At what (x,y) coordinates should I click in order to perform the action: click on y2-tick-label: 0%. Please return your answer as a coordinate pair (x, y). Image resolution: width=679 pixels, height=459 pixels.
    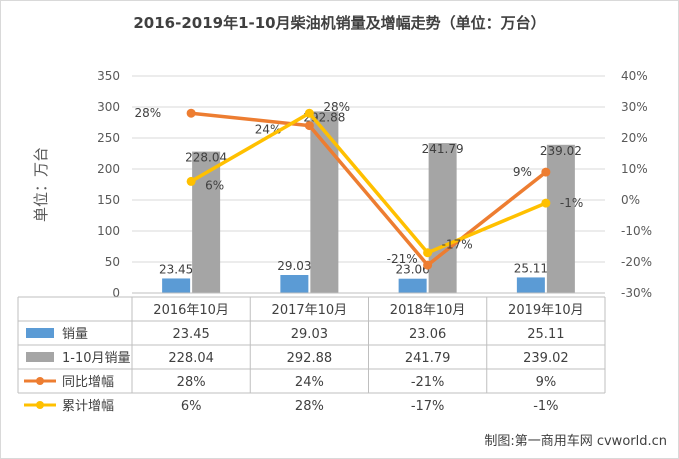
    Looking at the image, I should click on (630, 200).